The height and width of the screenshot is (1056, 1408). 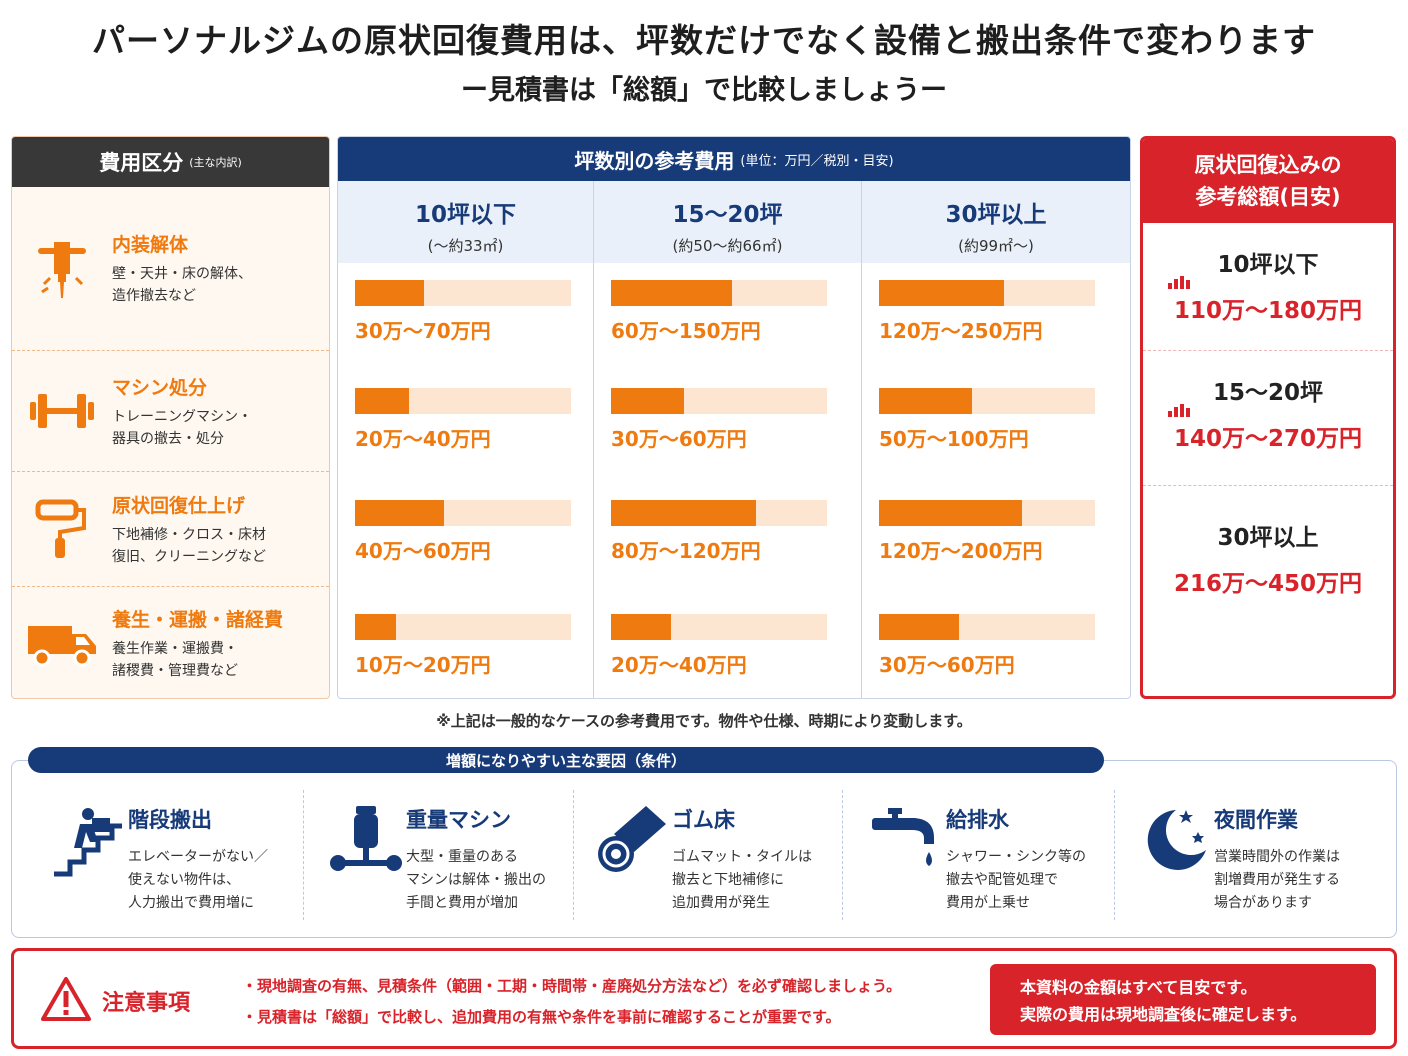 I want to click on cost-range-label: 40万〜60万円, so click(x=423, y=551).